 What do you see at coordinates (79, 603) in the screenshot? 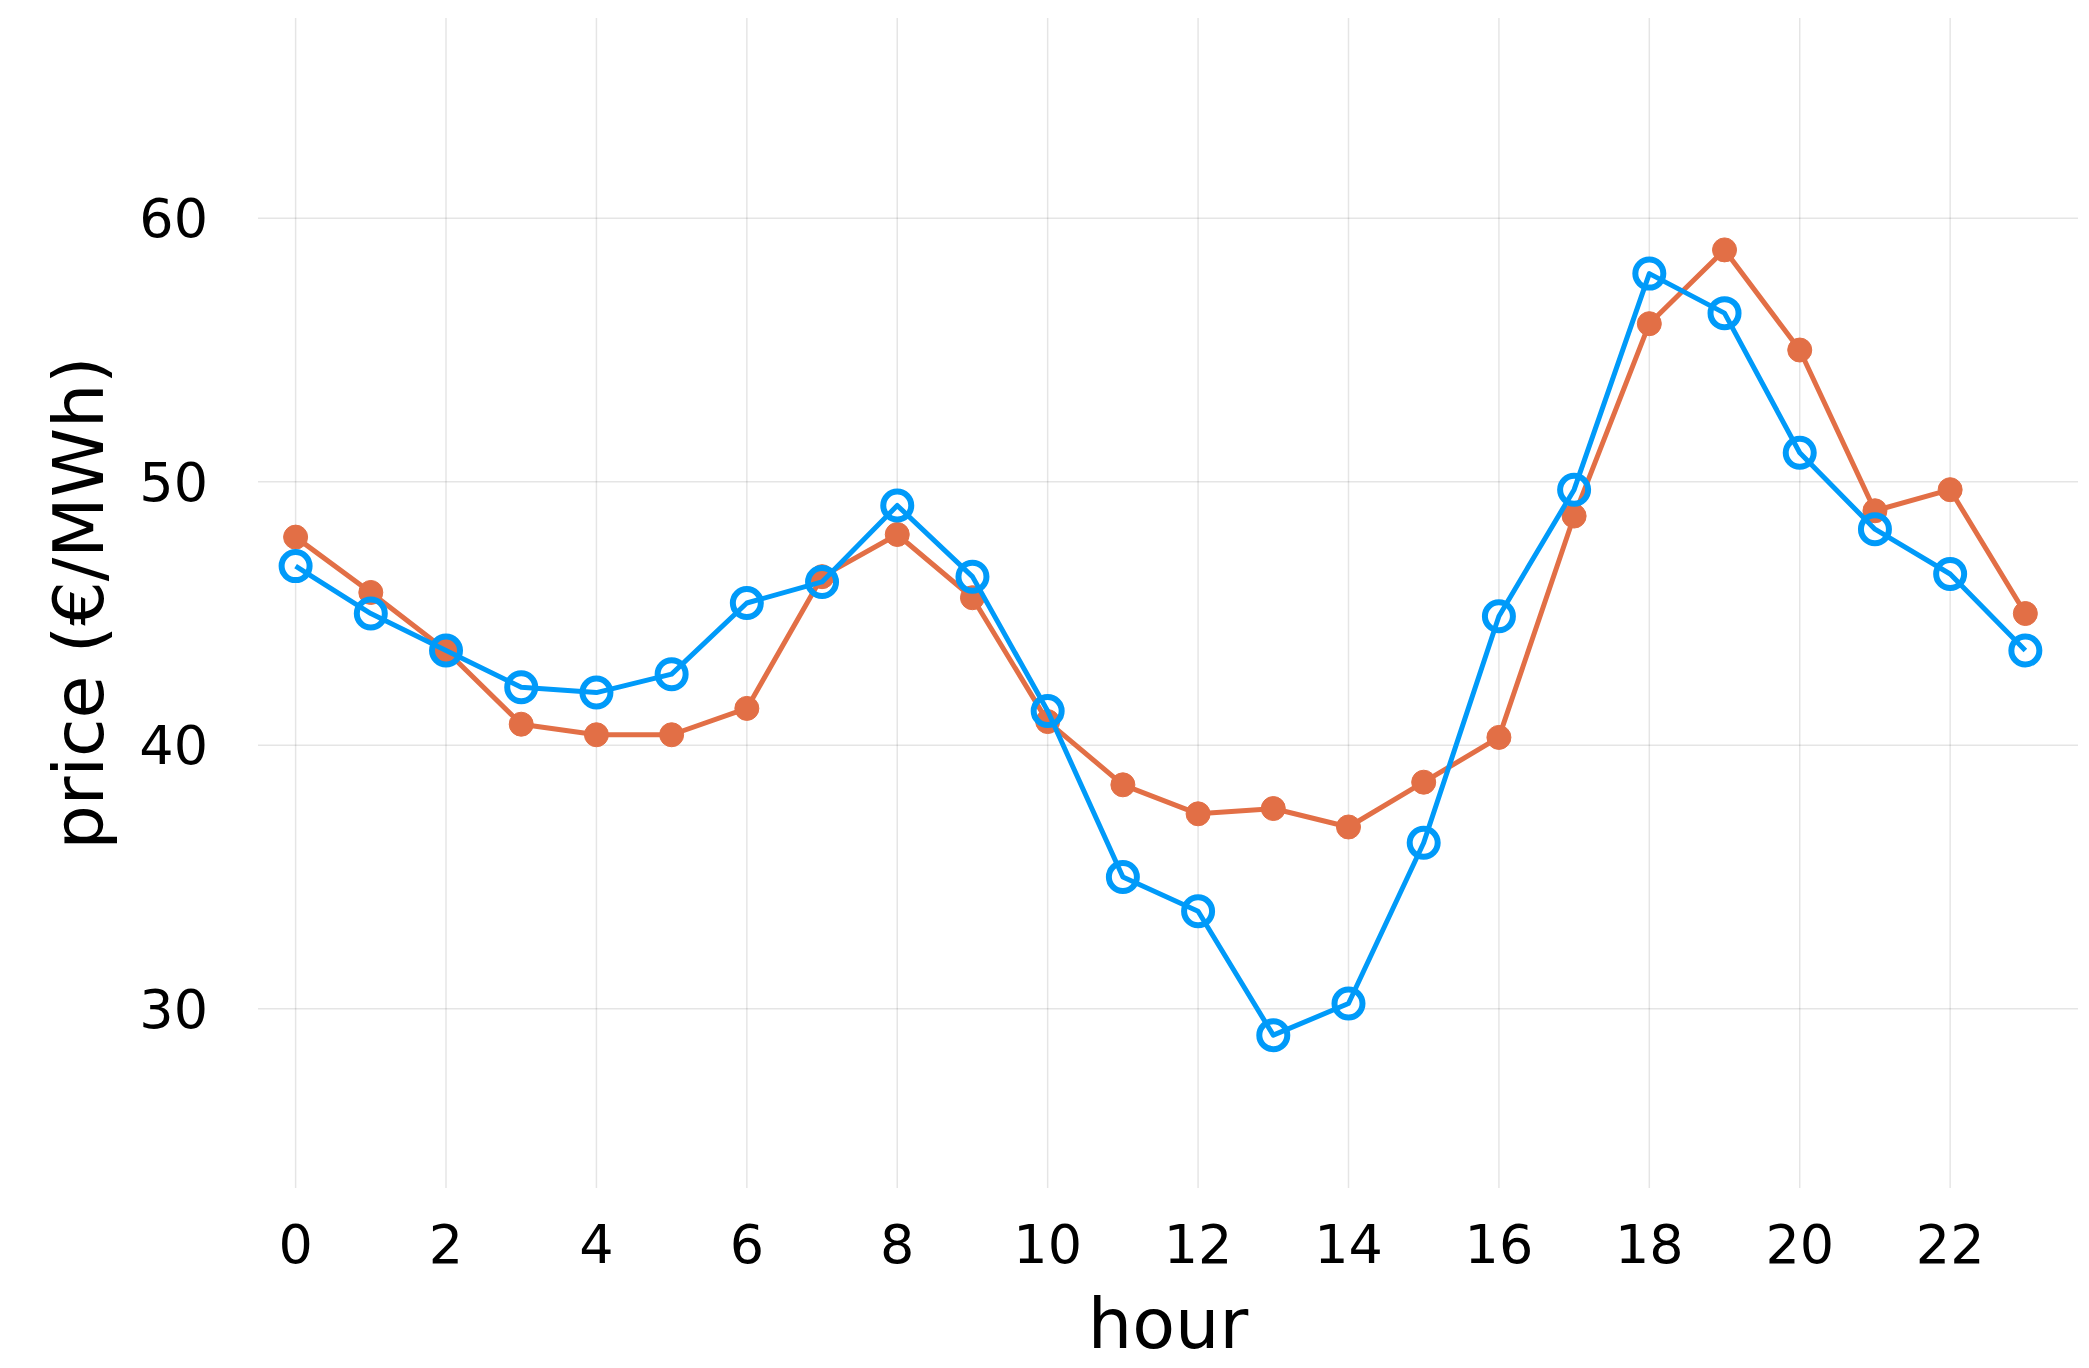
I see `y-axis-title: price (€/MWh)` at bounding box center [79, 603].